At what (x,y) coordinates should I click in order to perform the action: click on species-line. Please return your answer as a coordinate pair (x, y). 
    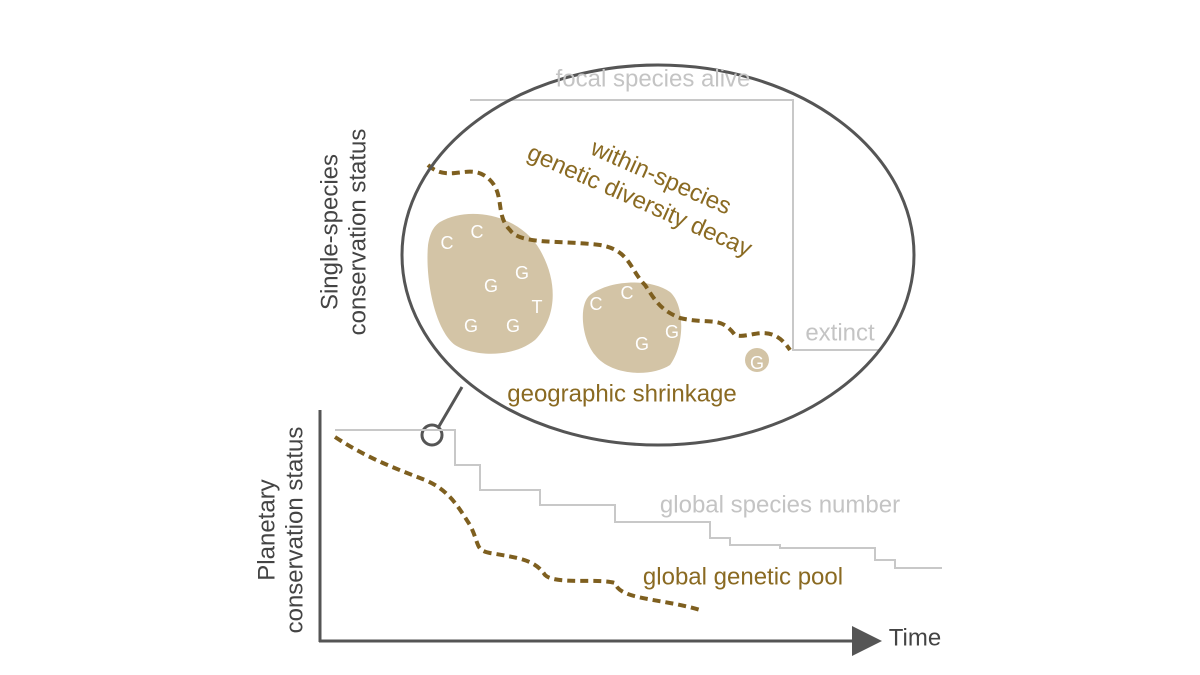
    Looking at the image, I should click on (638, 499).